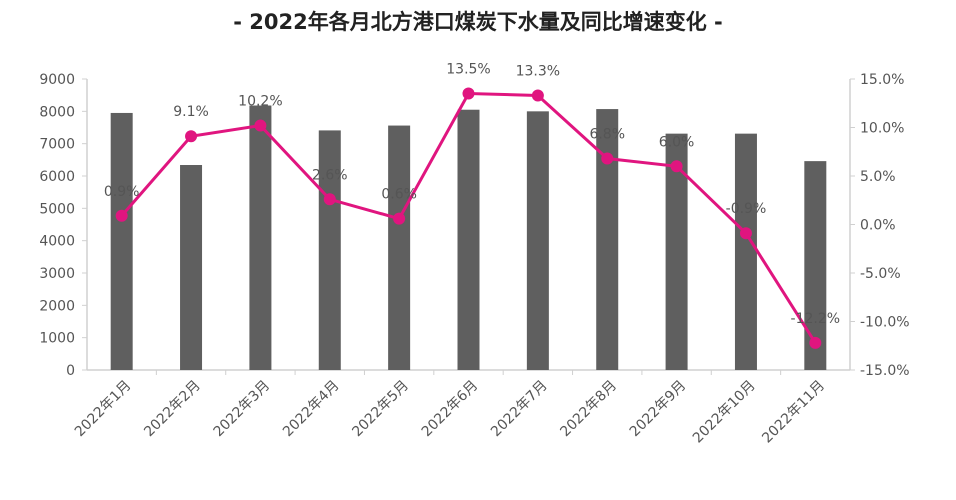  I want to click on growth-data-label: 9.1%, so click(191, 112).